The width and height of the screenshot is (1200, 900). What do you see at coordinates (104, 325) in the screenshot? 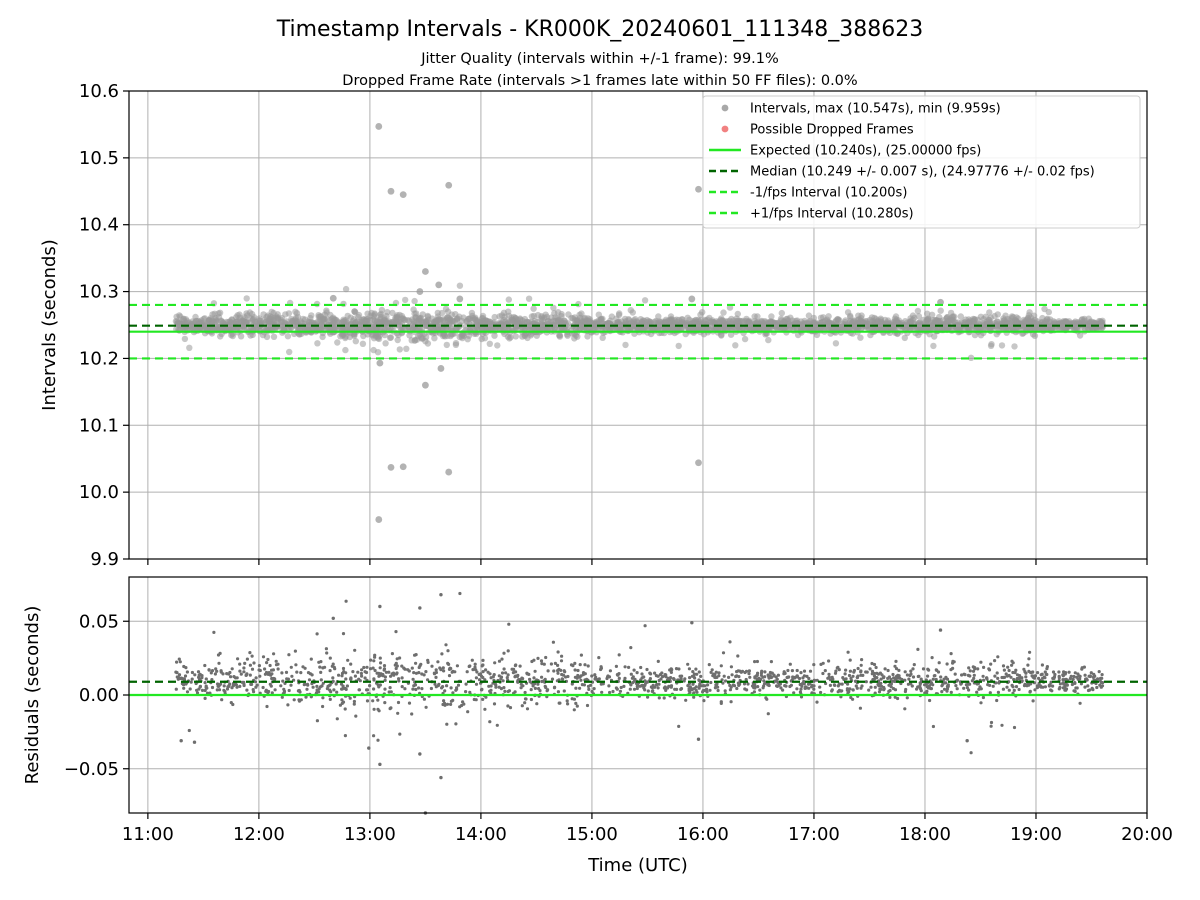
I see `intervals-y-ticks: 9.910.010.110.210.310.410.510.6` at bounding box center [104, 325].